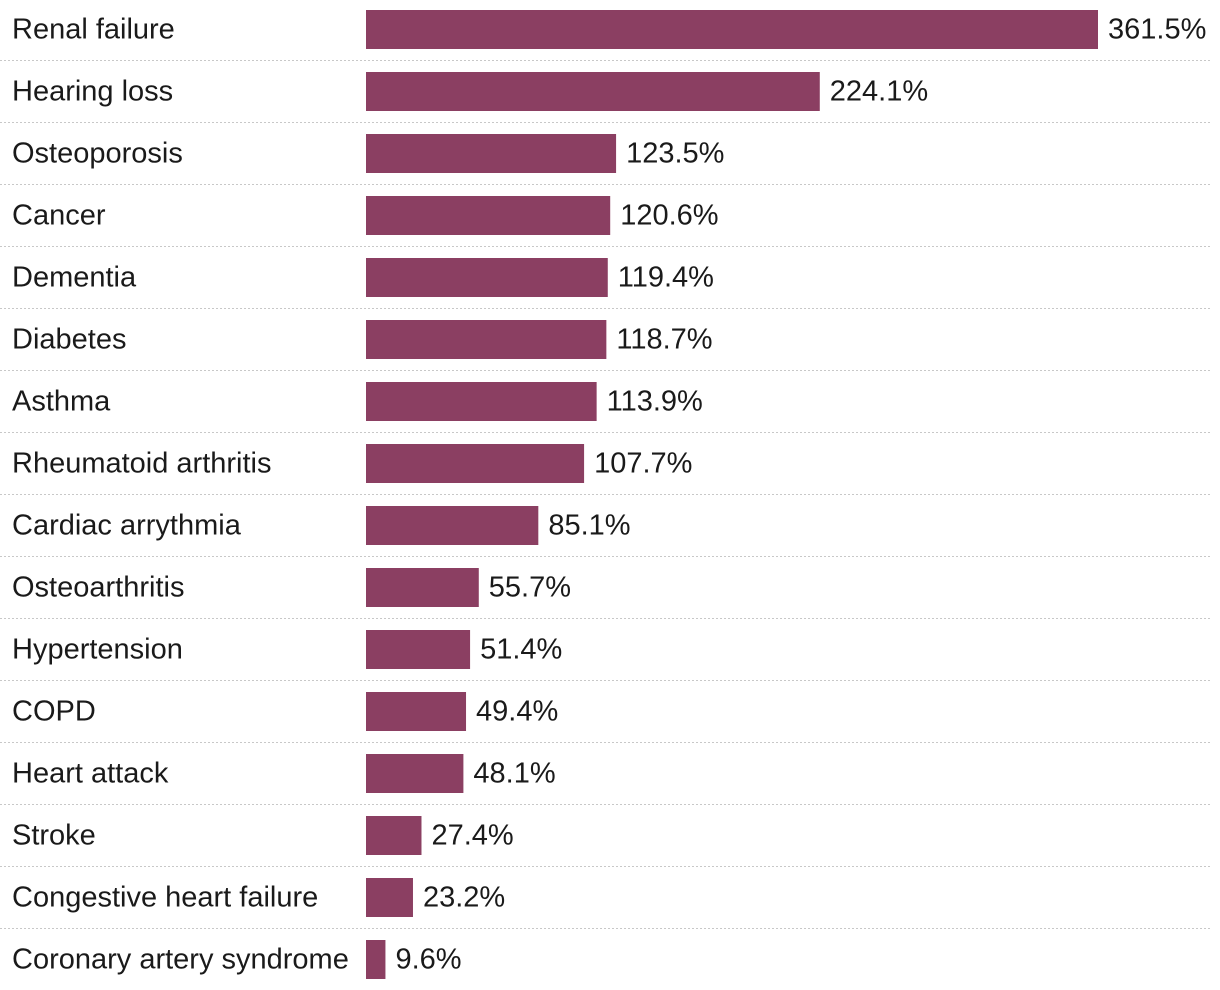 The width and height of the screenshot is (1220, 990). Describe the element at coordinates (59, 216) in the screenshot. I see `category-label: Cancer` at that location.